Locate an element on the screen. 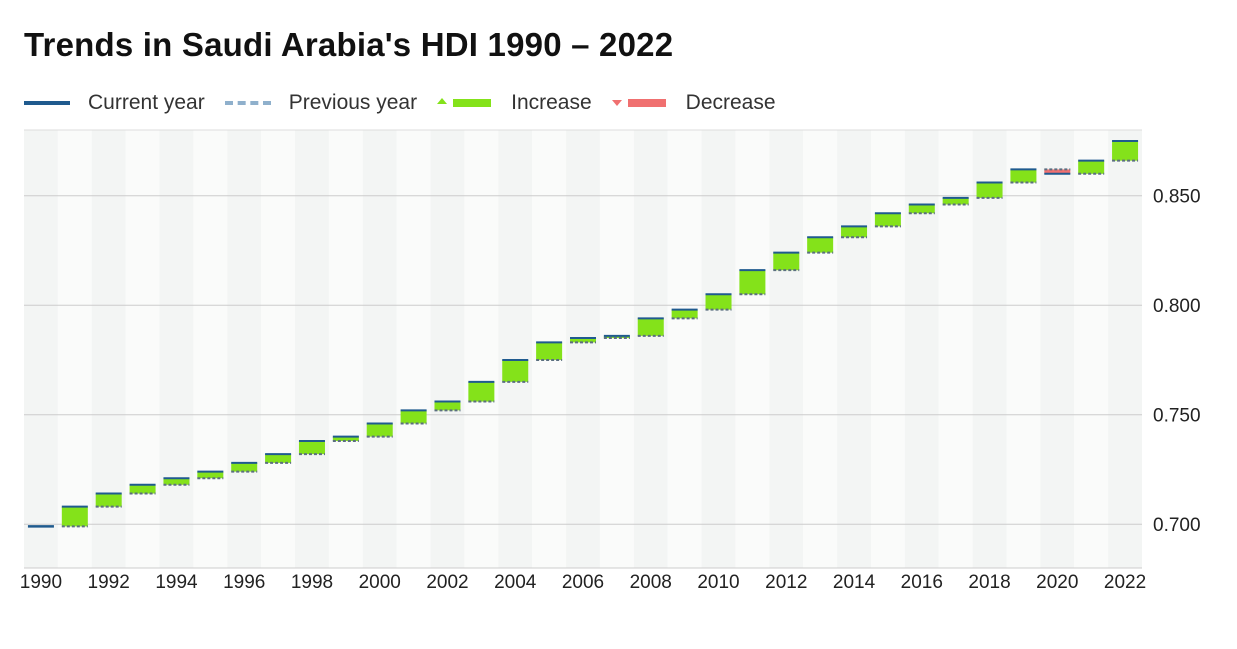  y-tick-label: 0.850 is located at coordinates (1177, 197).